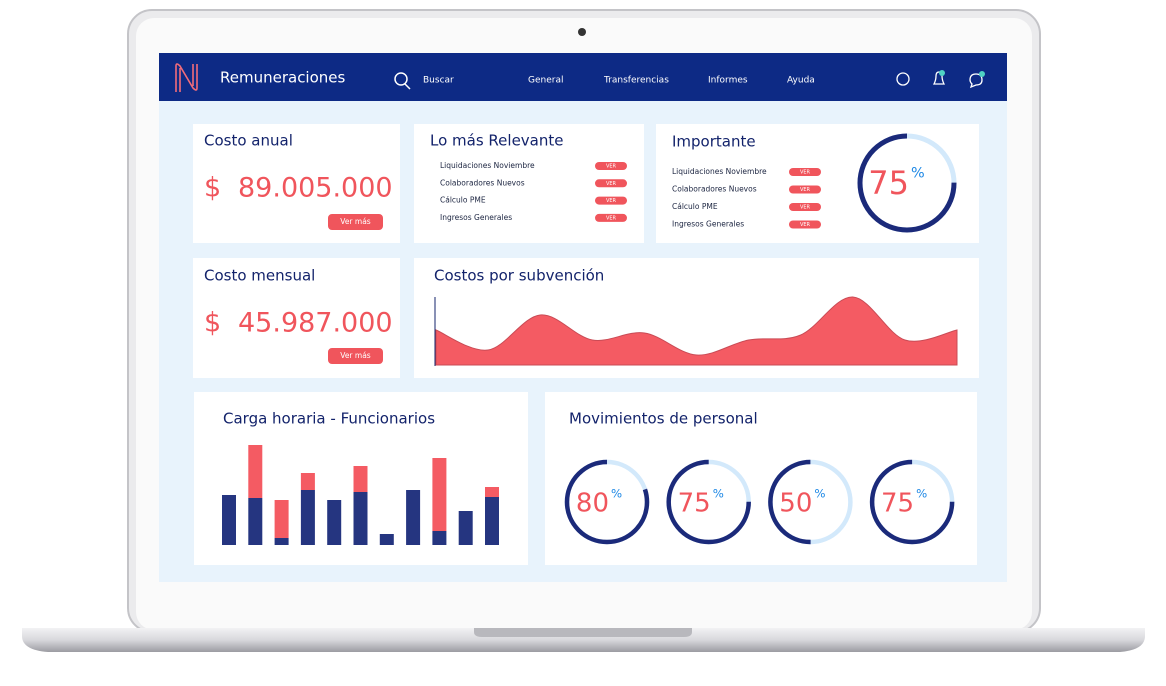 The width and height of the screenshot is (1166, 686). Describe the element at coordinates (315, 323) in the screenshot. I see `amount: 45.987.000` at that location.